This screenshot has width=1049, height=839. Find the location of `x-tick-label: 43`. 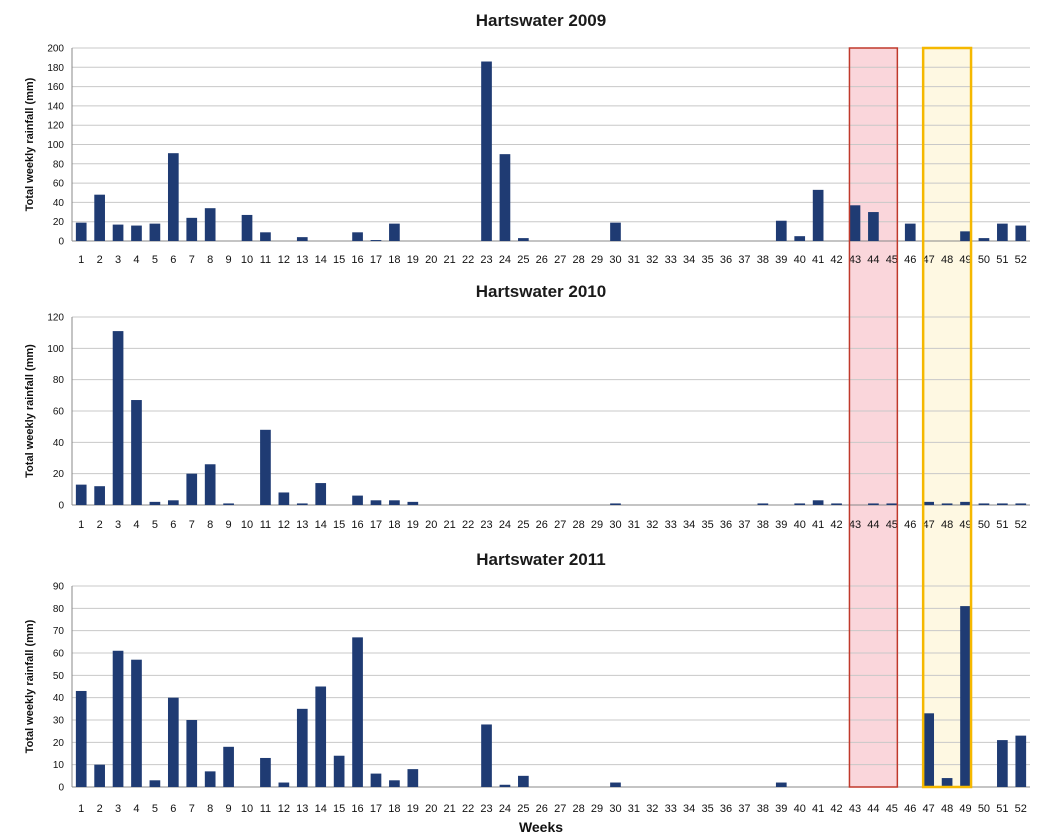

x-tick-label: 43 is located at coordinates (855, 525).